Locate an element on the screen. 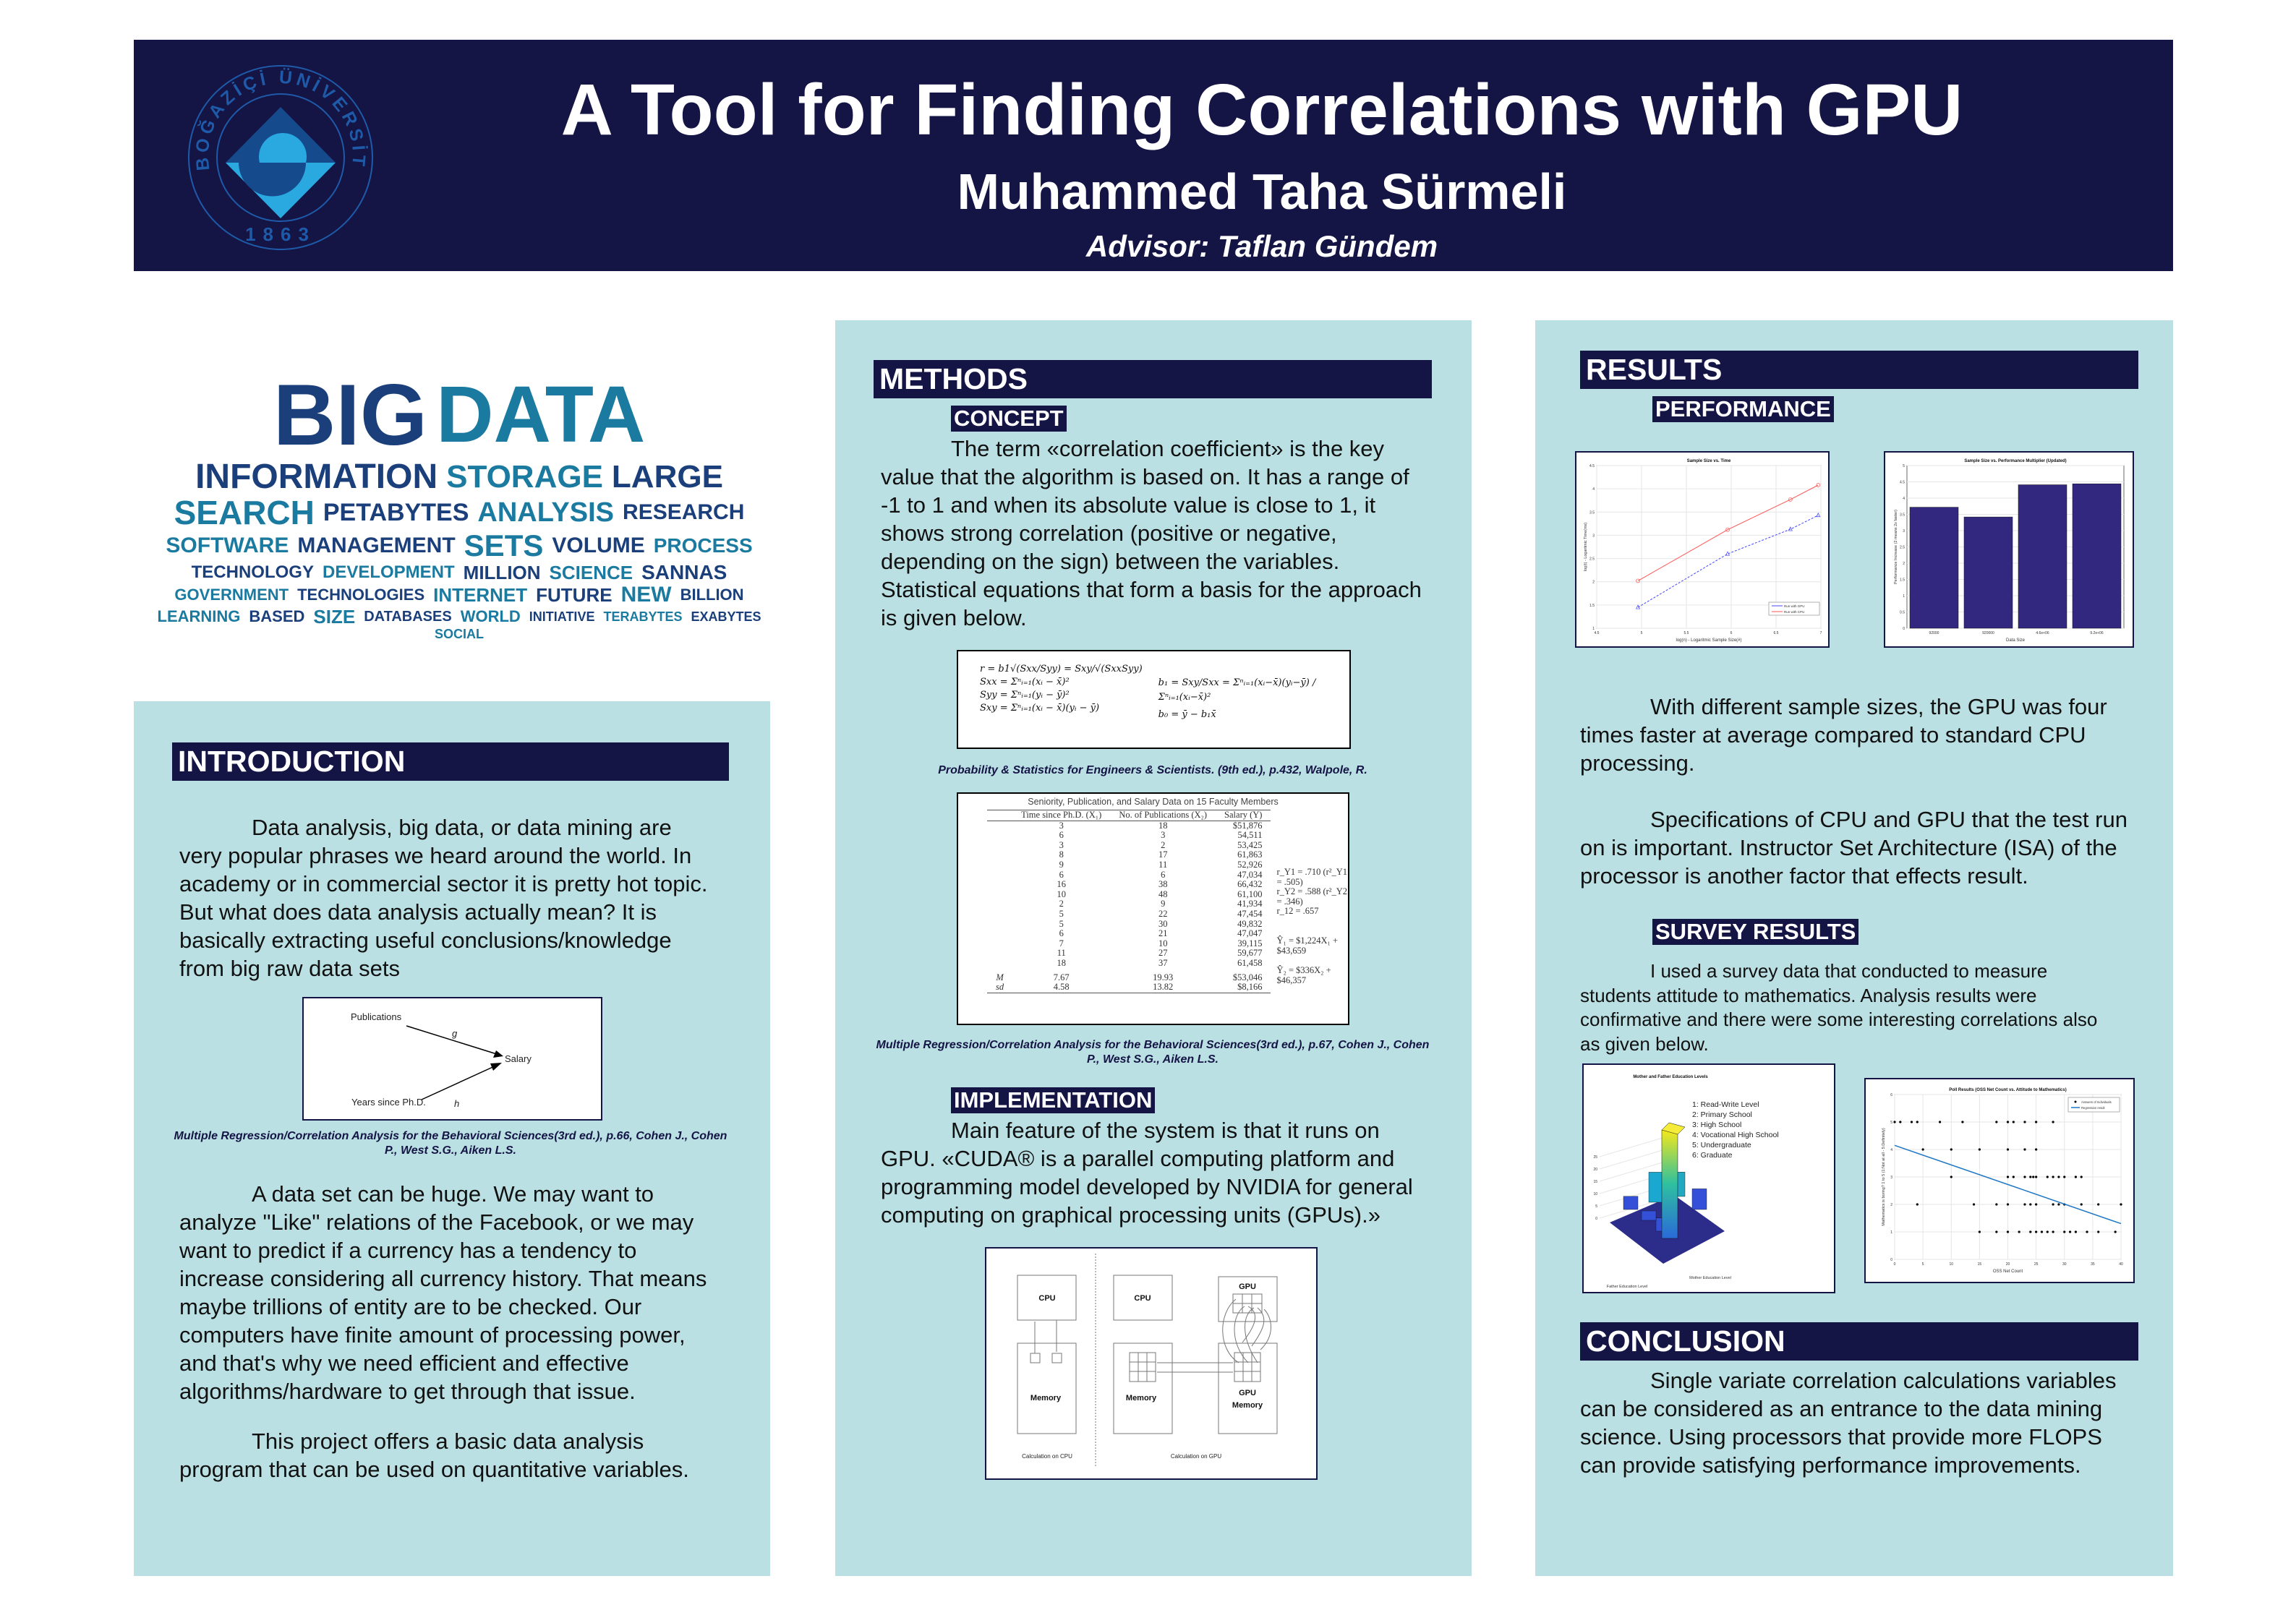  word-cloud-word: GOVERNMENT is located at coordinates (231, 595).